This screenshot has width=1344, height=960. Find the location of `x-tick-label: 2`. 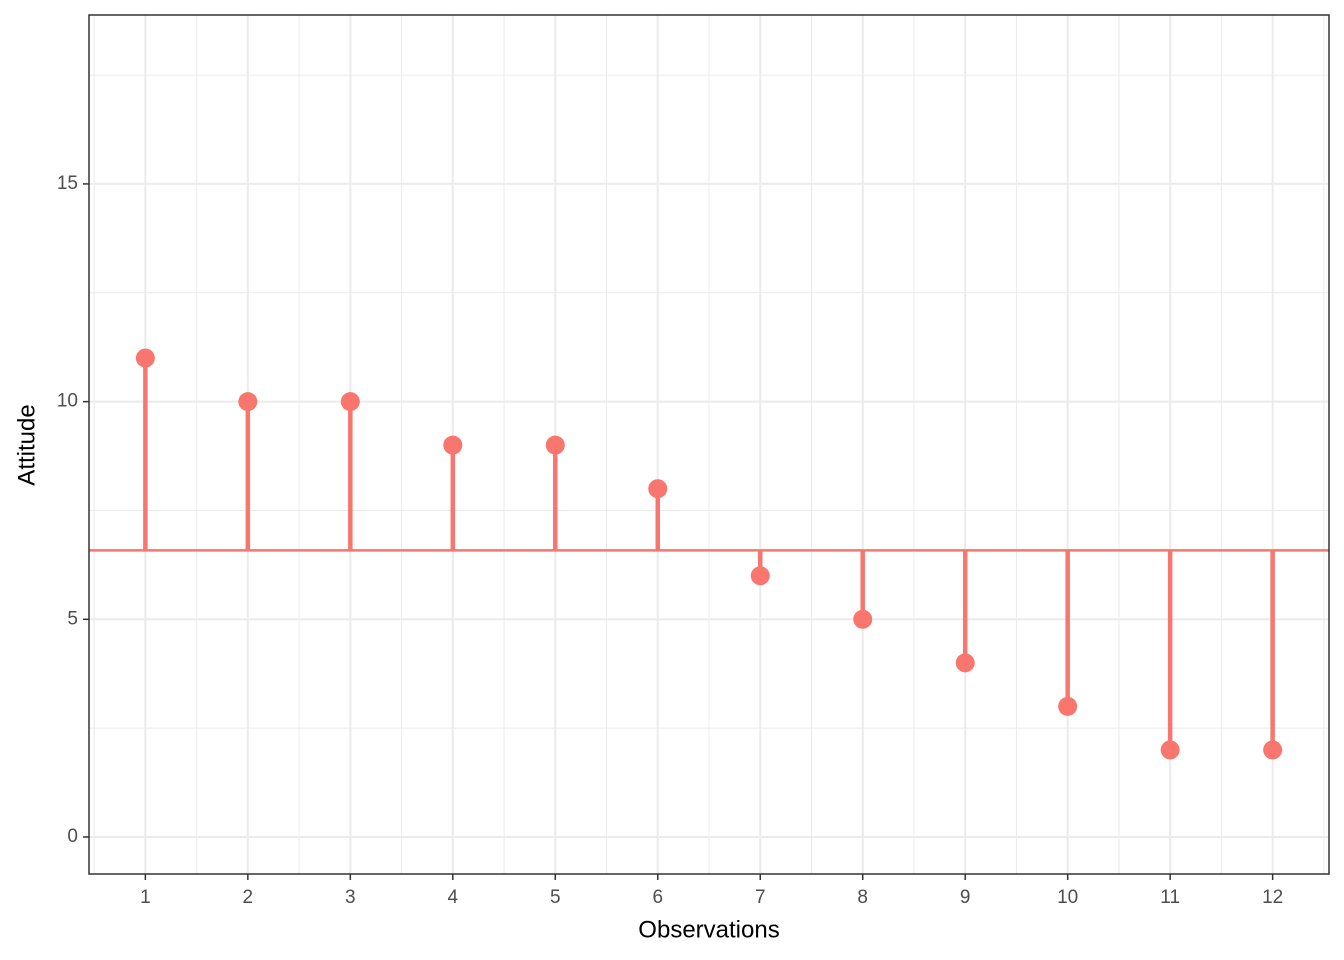

x-tick-label: 2 is located at coordinates (248, 897).